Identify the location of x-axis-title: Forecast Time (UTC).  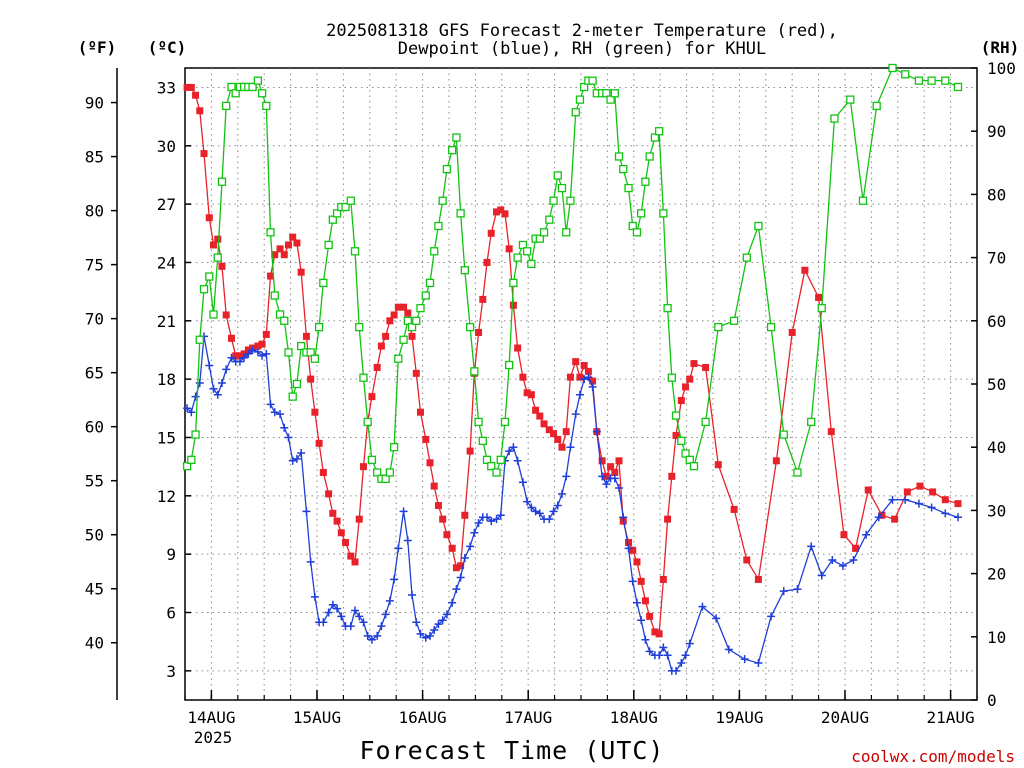
(512, 750).